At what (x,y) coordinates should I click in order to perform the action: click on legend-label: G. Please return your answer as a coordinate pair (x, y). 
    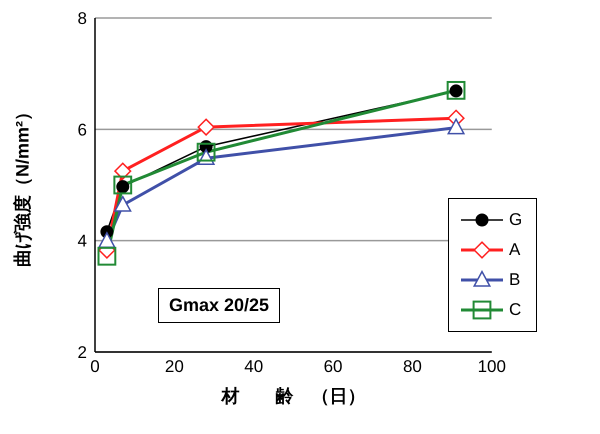
    Looking at the image, I should click on (515, 220).